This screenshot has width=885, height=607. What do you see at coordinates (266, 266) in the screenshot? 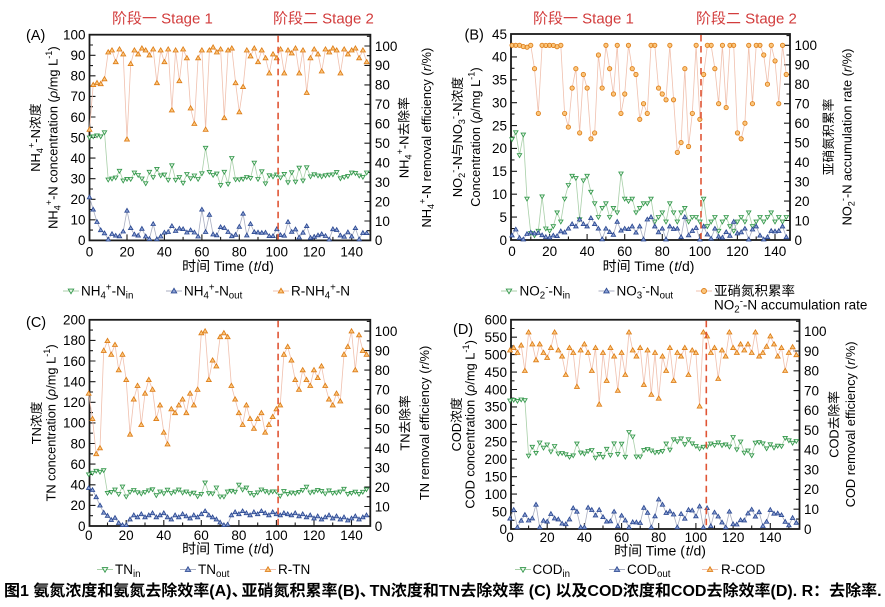
I see `svg-text: /d)` at bounding box center [266, 266].